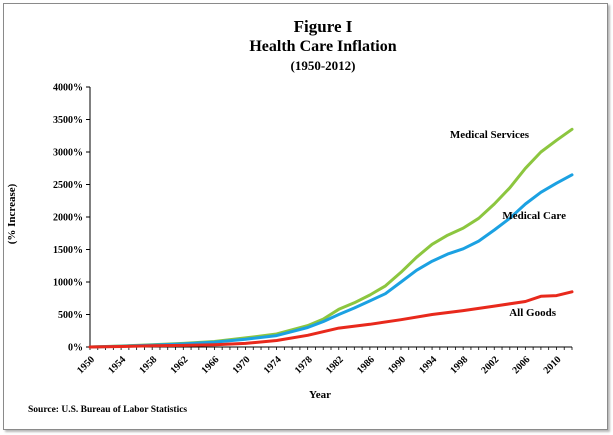 Image resolution: width=613 pixels, height=435 pixels. I want to click on y-tick-label: 2500%, so click(68, 185).